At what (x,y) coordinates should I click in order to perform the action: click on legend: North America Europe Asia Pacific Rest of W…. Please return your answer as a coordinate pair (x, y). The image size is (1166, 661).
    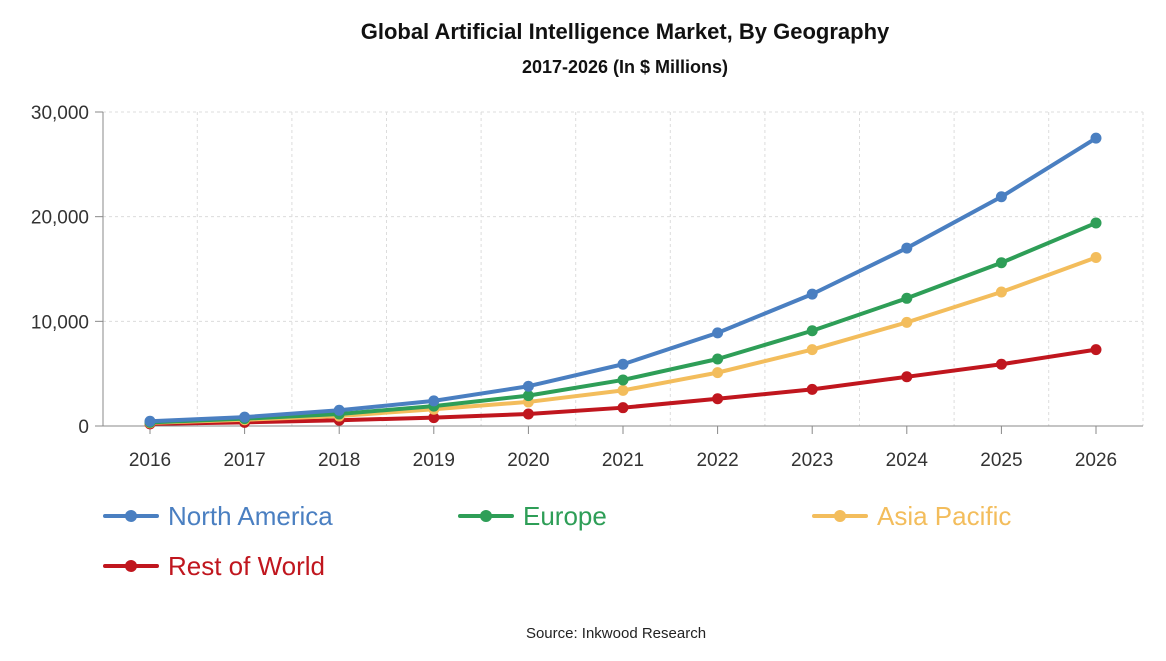
    Looking at the image, I should click on (557, 541).